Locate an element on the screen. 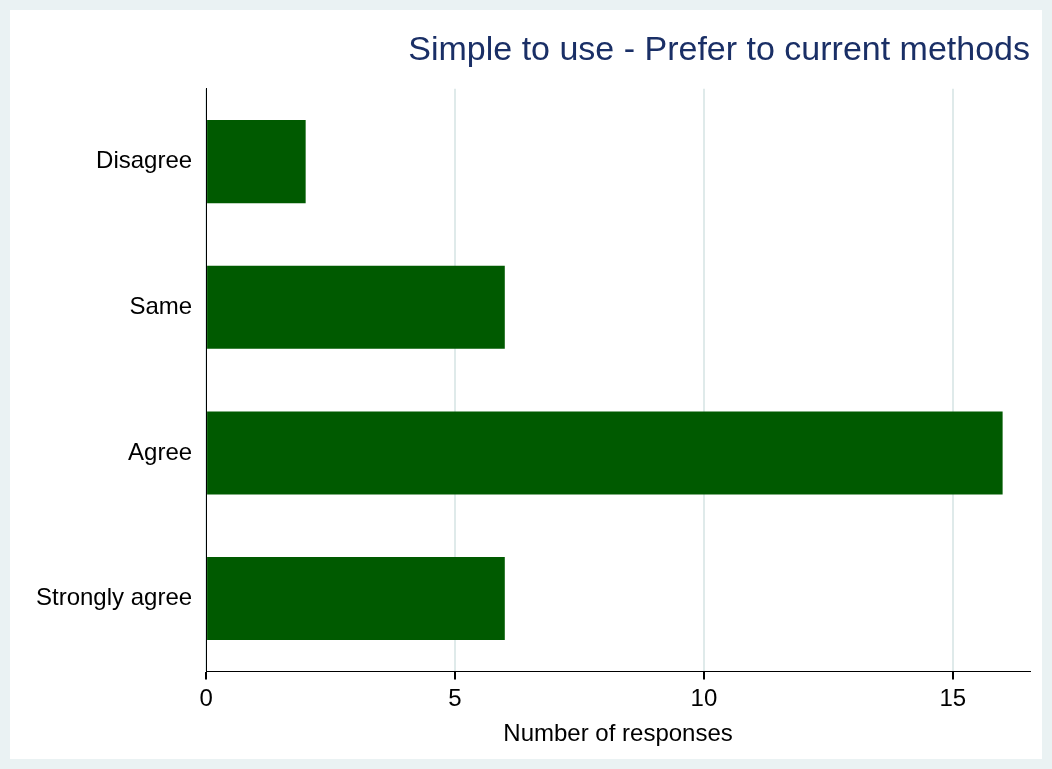 This screenshot has height=769, width=1052. y-tick-label: Strongly agree is located at coordinates (114, 597).